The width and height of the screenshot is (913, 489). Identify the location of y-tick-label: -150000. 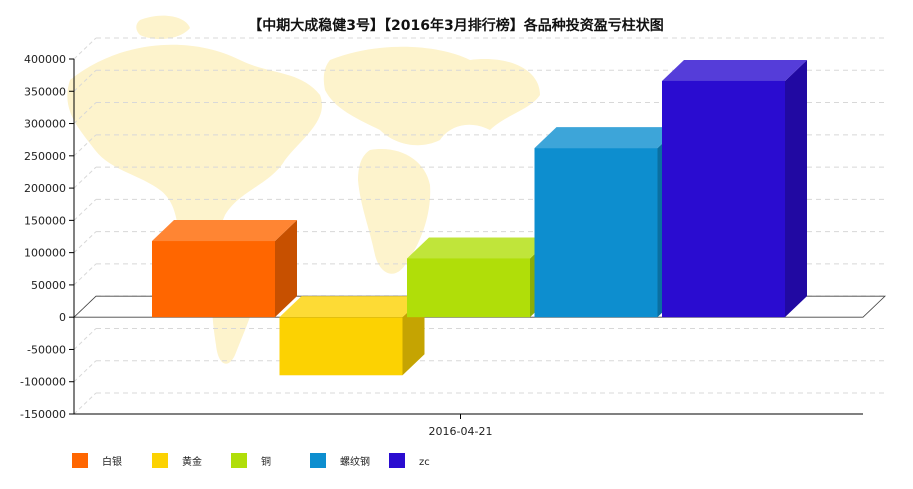
(43, 414).